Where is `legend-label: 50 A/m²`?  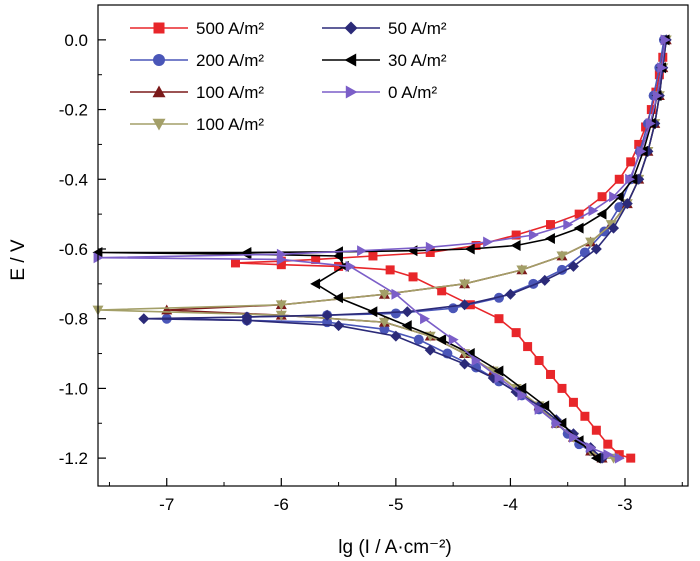 legend-label: 50 A/m² is located at coordinates (417, 28).